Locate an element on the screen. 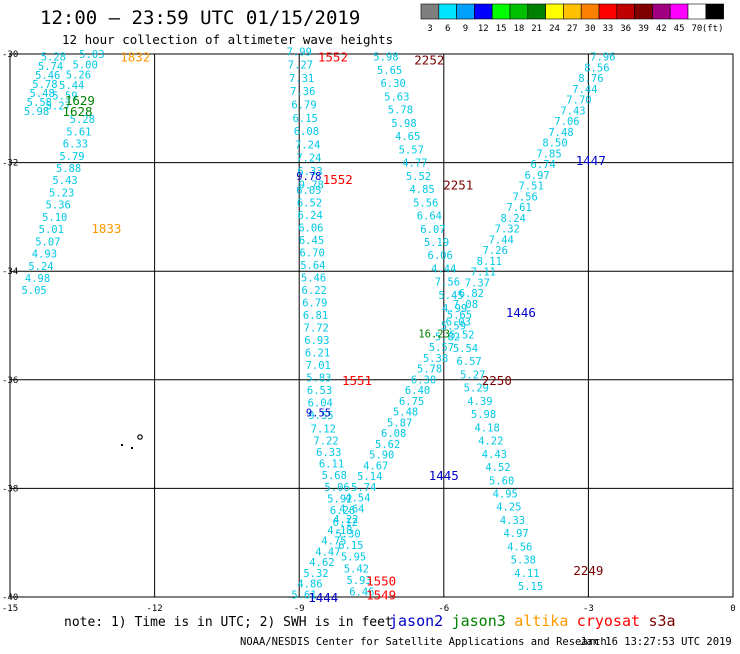  wave-height-value: 7.36 is located at coordinates (302, 92).